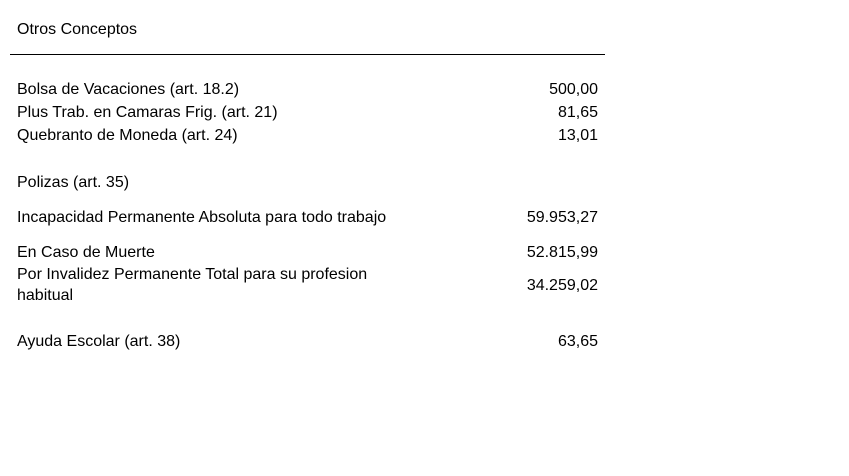 This screenshot has height=476, width=849. Describe the element at coordinates (128, 89) in the screenshot. I see `item-label: Bolsa de Vacaciones (art. 18.2)` at that location.